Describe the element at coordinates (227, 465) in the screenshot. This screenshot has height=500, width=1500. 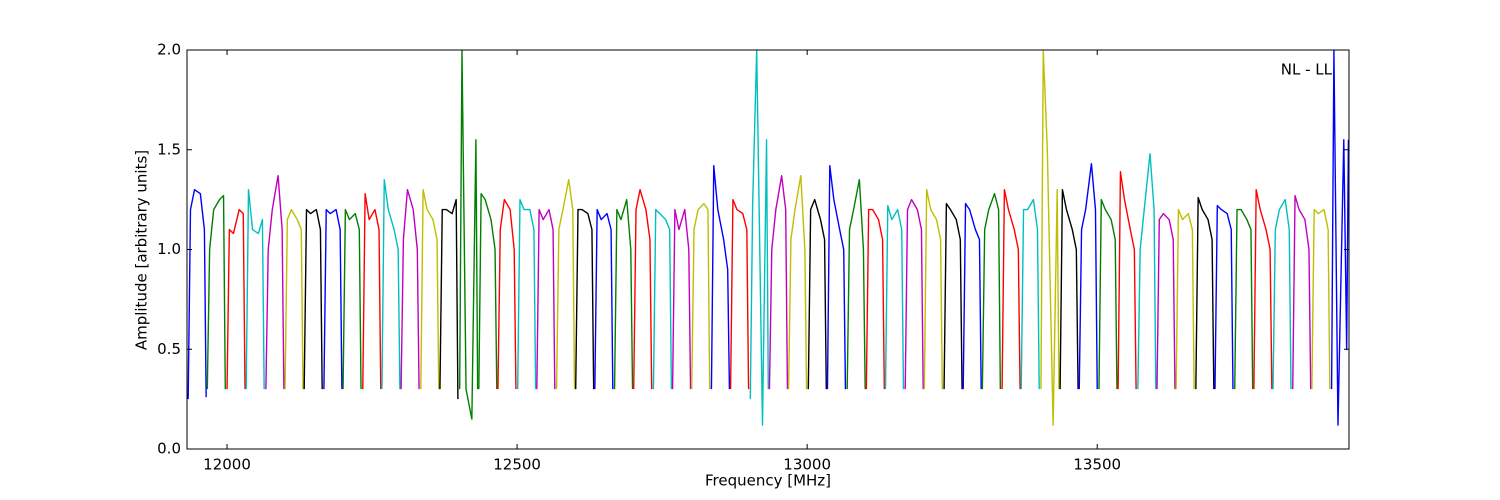
I see `x-tick-label: 12000` at that location.